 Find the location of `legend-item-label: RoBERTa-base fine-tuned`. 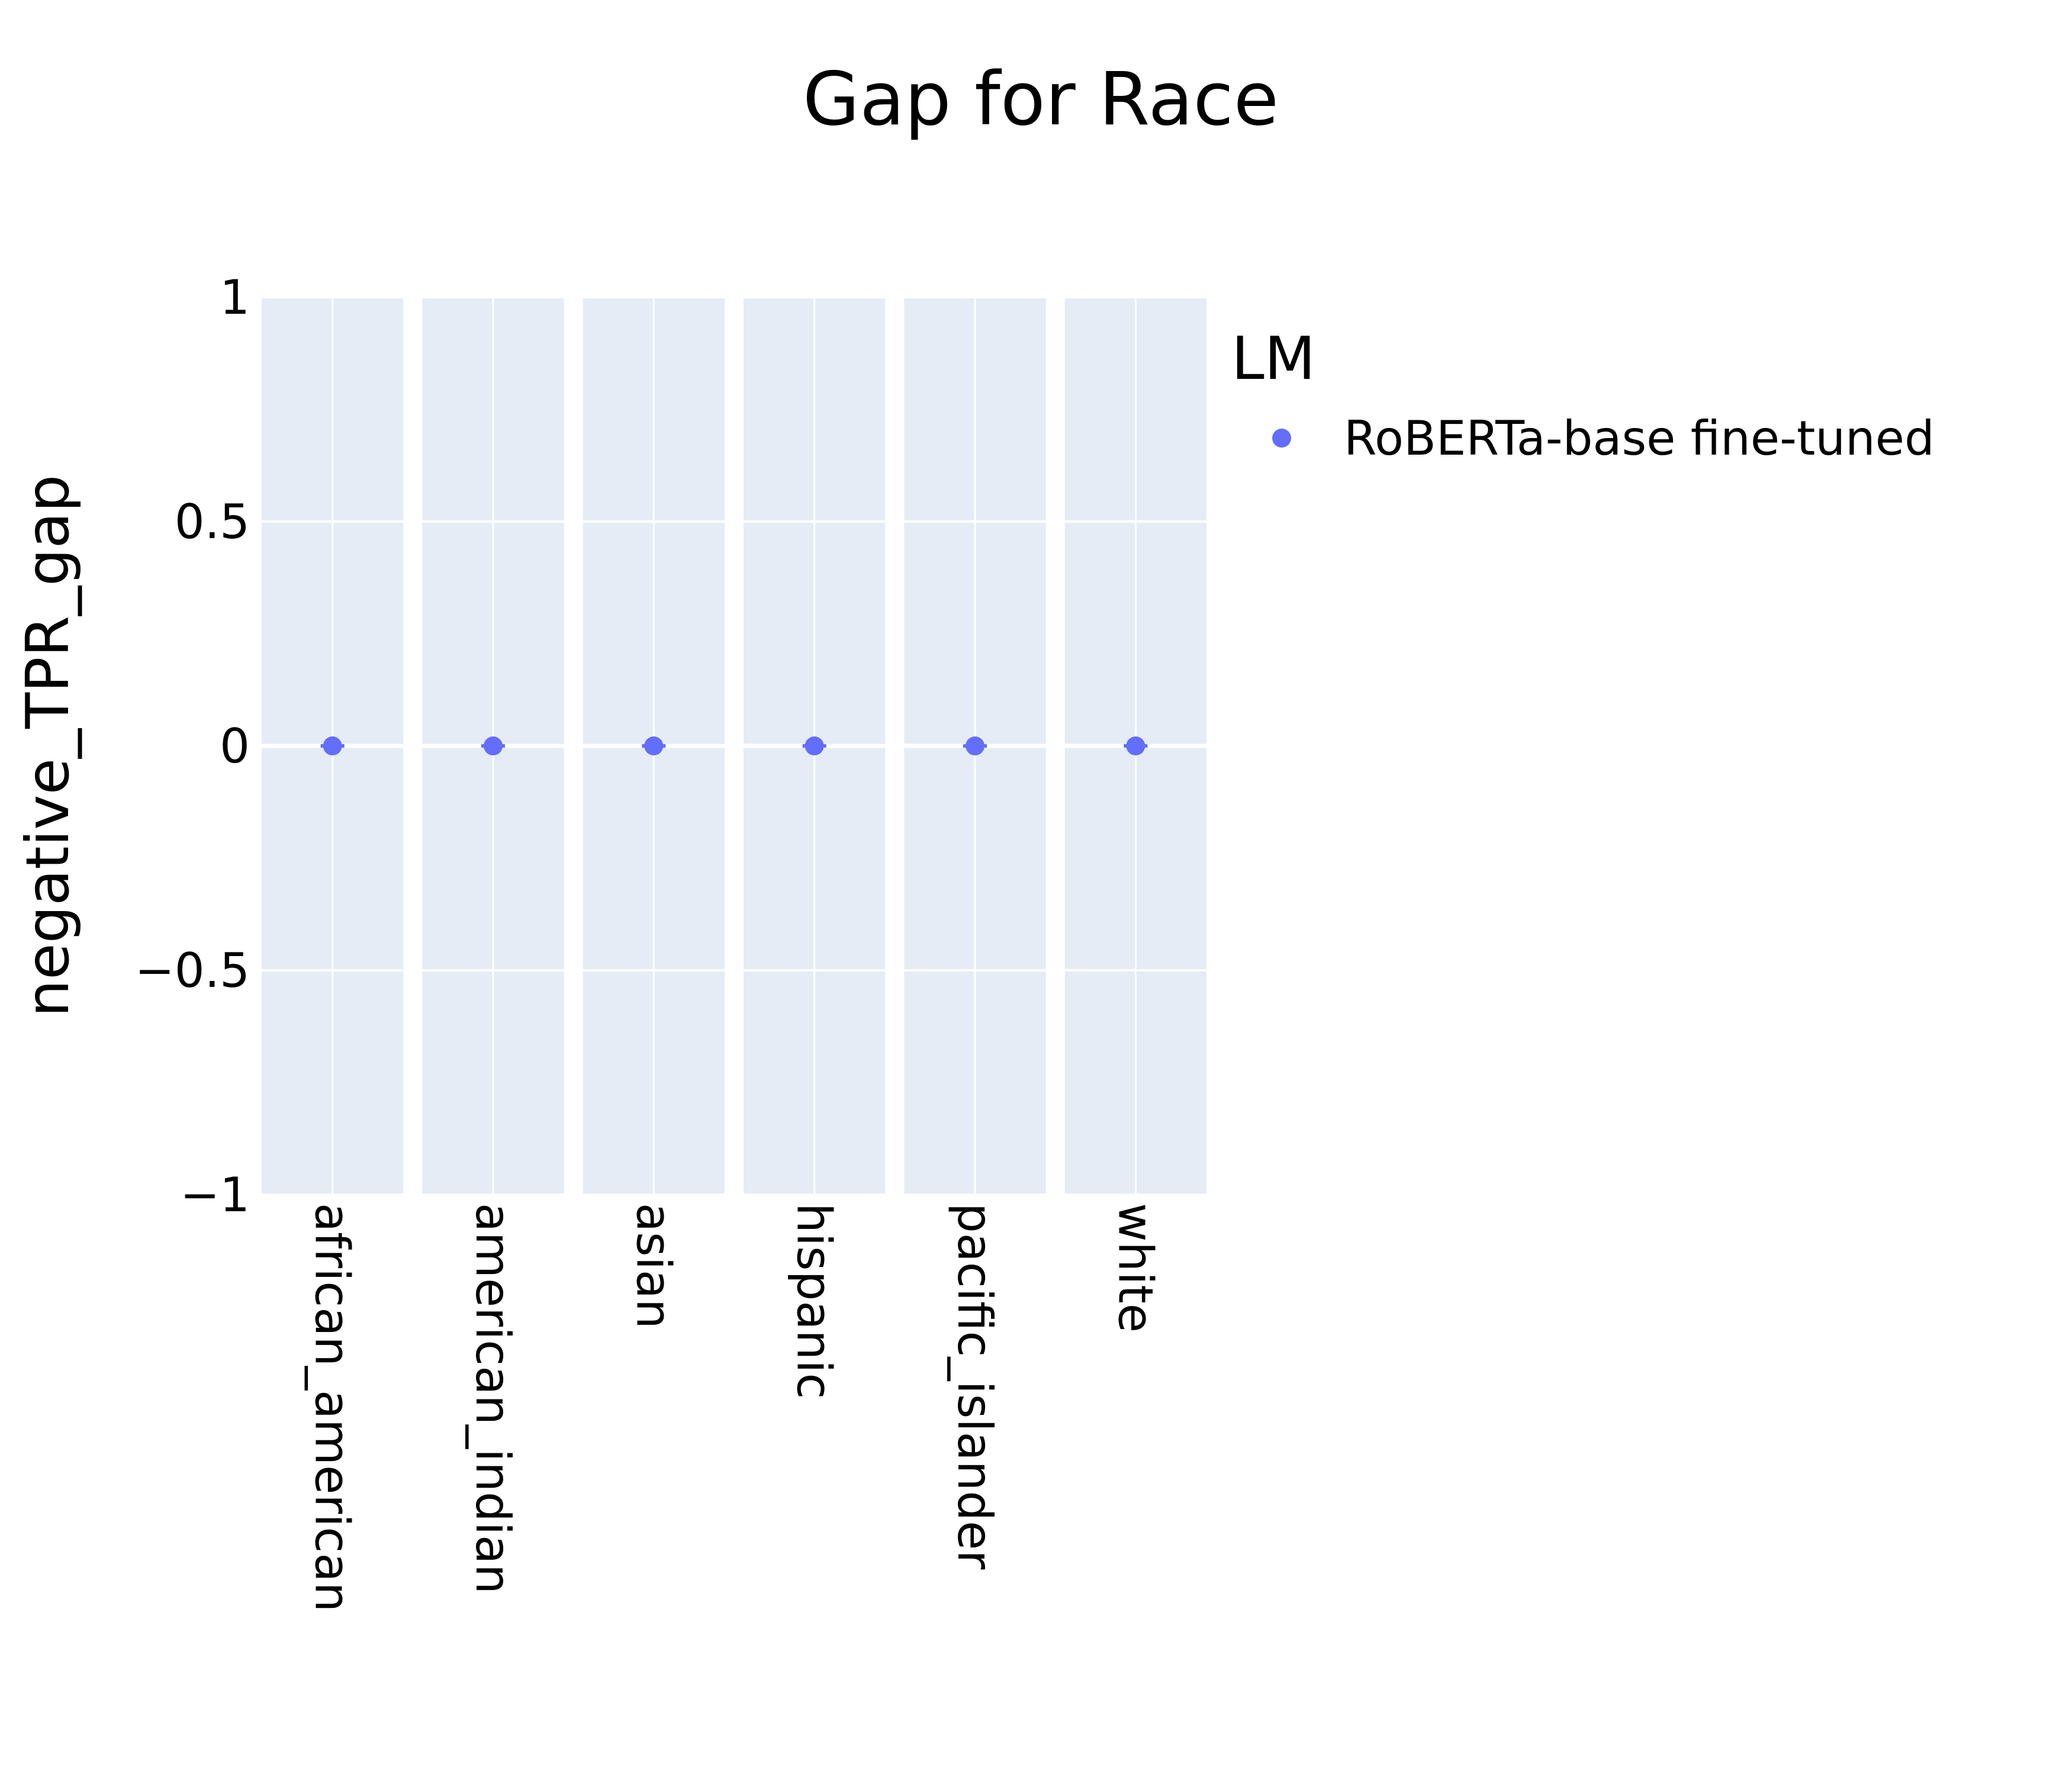

legend-item-label: RoBERTa-base fine-tuned is located at coordinates (1639, 438).